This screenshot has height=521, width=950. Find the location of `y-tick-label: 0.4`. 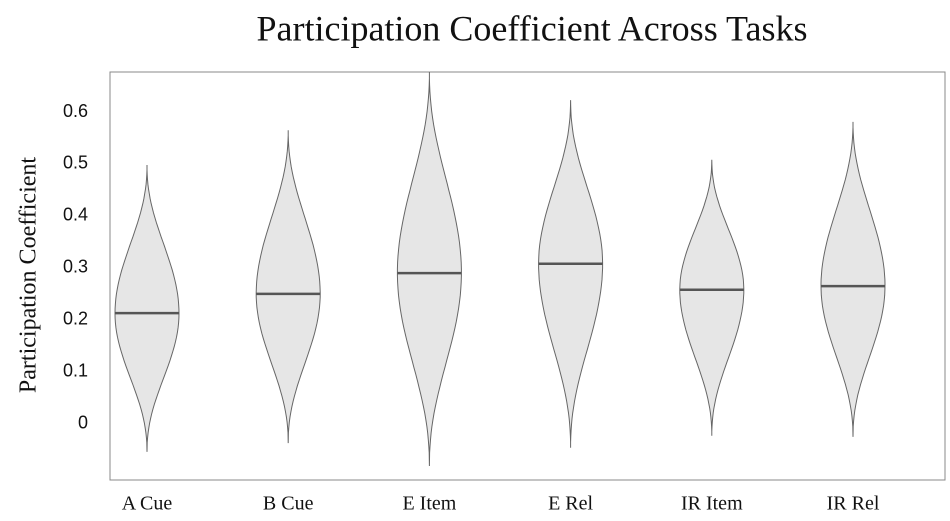

y-tick-label: 0.4 is located at coordinates (75, 215).